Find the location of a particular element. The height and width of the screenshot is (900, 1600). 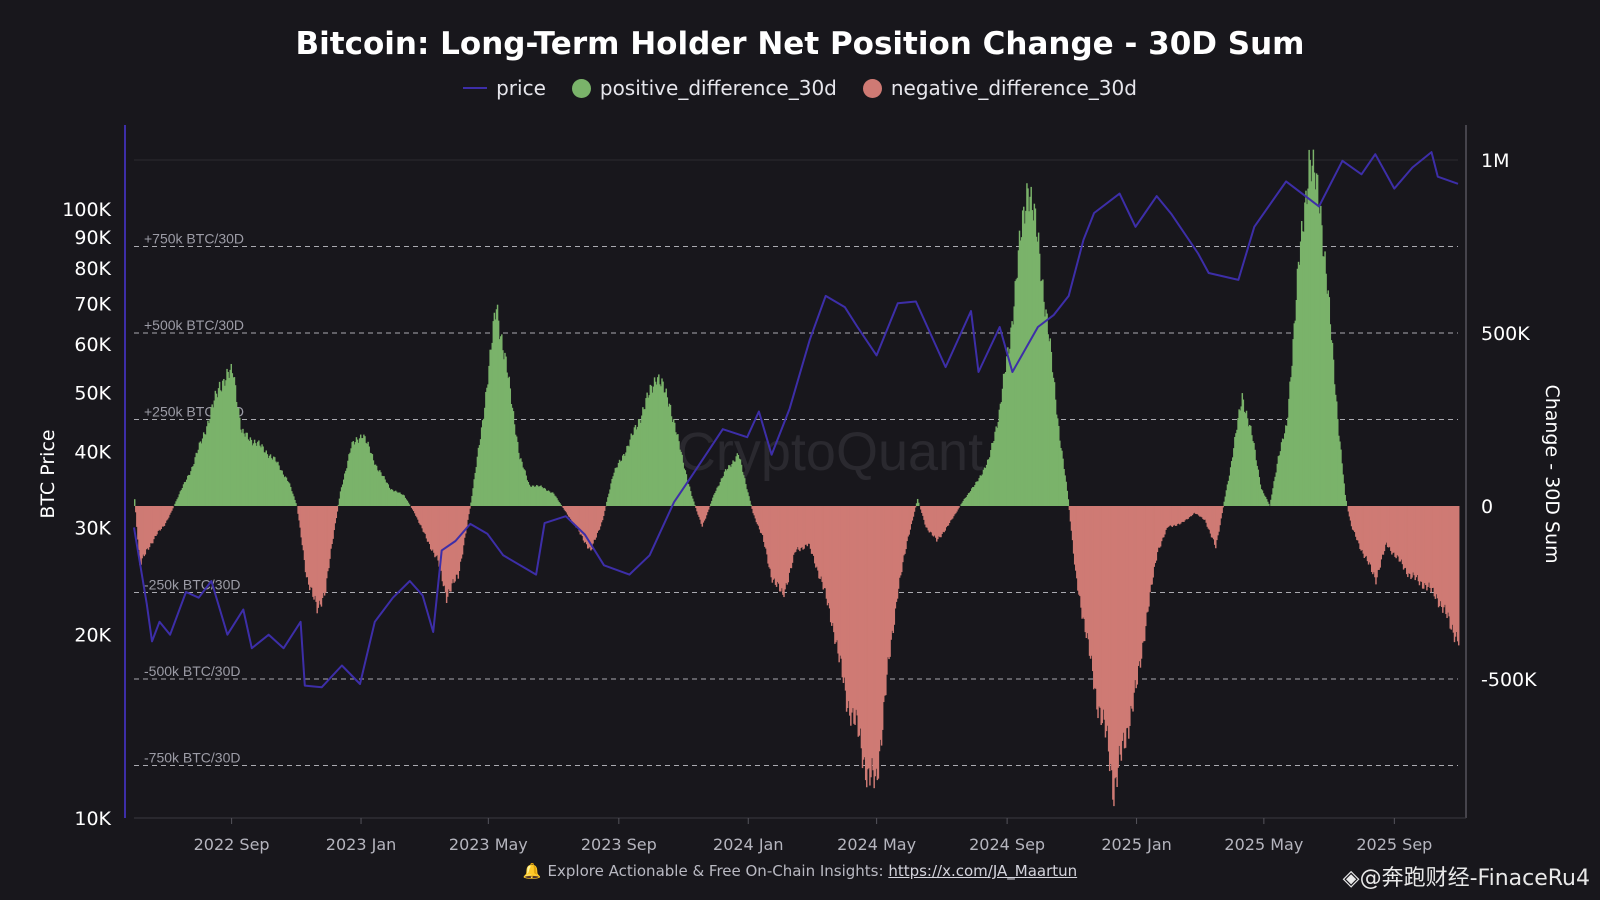

left-tick-label: 10K is located at coordinates (92, 819).